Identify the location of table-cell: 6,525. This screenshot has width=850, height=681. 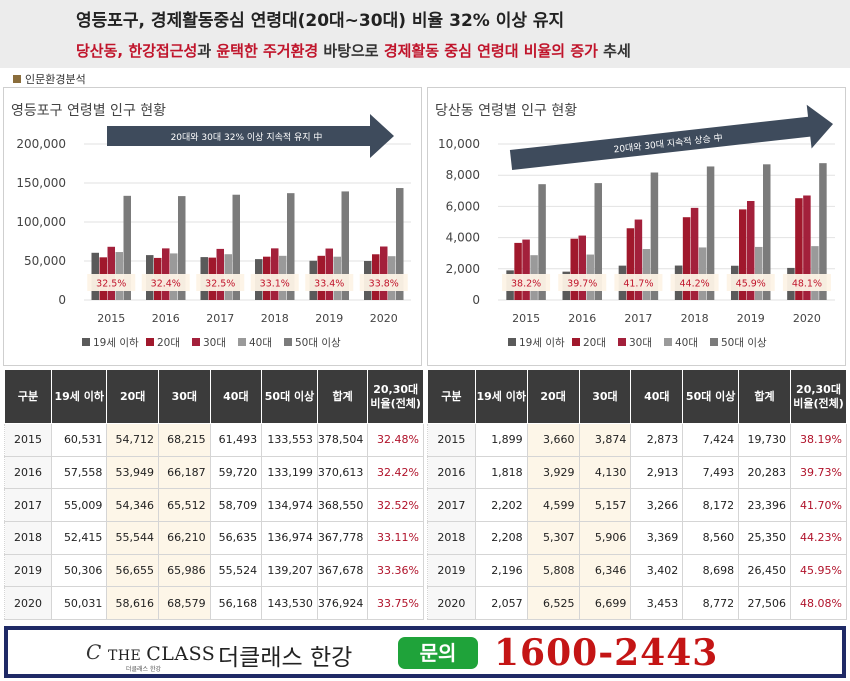
(553, 603).